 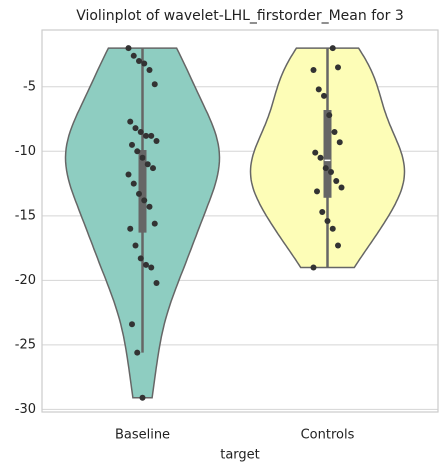 What do you see at coordinates (25, 215) in the screenshot?
I see `y-tick-label: -15` at bounding box center [25, 215].